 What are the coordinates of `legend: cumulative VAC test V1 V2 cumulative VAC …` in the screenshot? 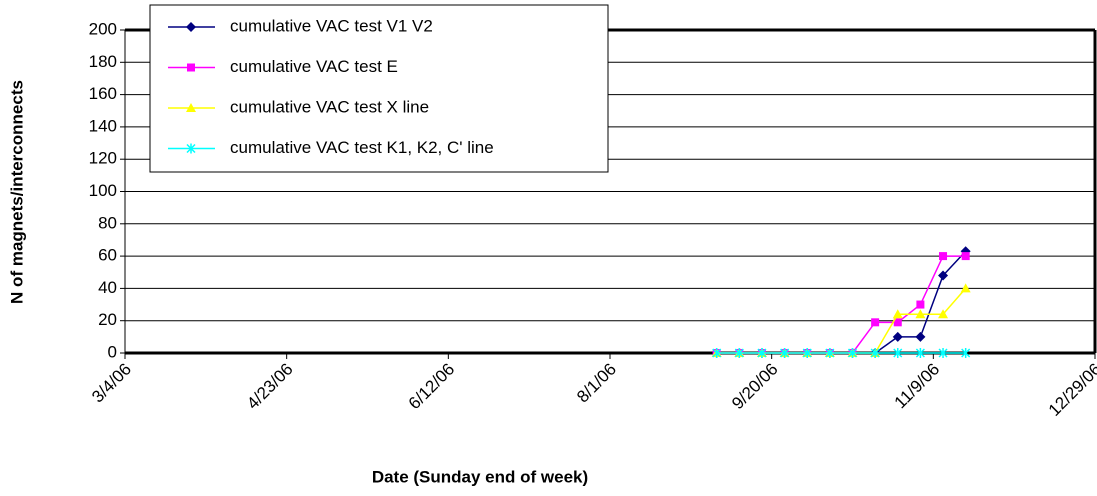 It's located at (379, 88).